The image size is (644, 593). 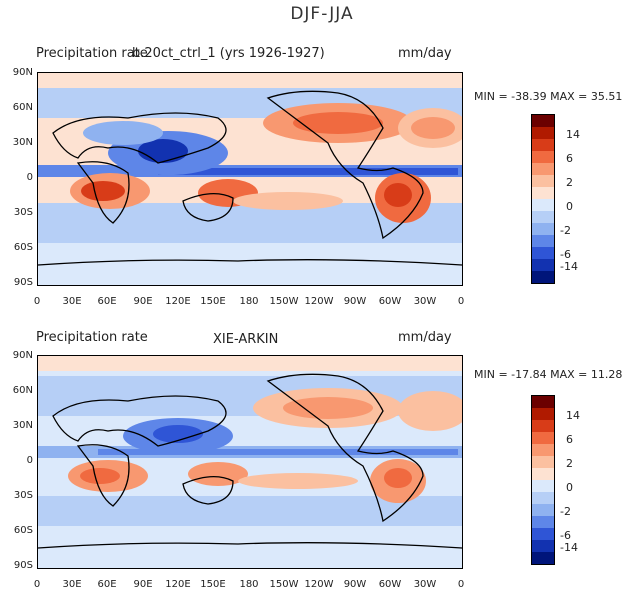 I want to click on panel-title-center: XIE-ARKIN, so click(x=246, y=339).